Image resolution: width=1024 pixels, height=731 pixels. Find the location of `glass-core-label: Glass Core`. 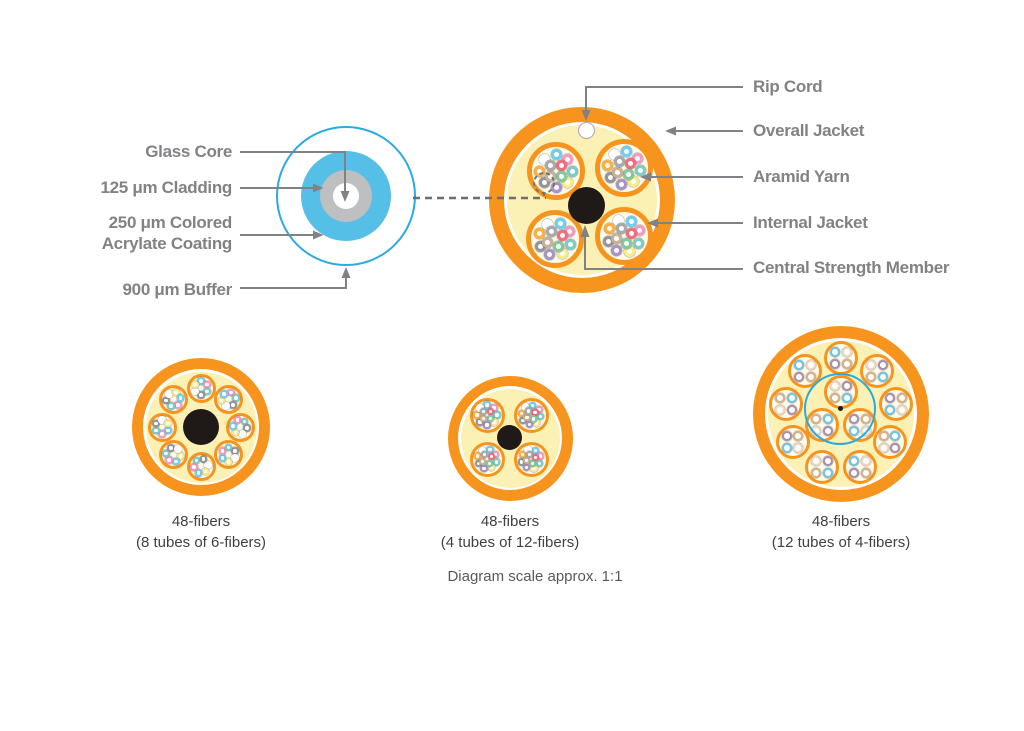

glass-core-label: Glass Core is located at coordinates (188, 151).